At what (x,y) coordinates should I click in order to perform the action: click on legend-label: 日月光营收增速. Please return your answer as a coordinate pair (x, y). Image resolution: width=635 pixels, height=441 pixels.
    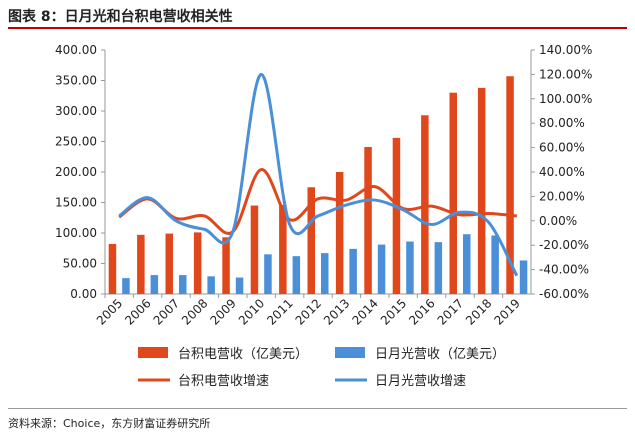
    Looking at the image, I should click on (420, 381).